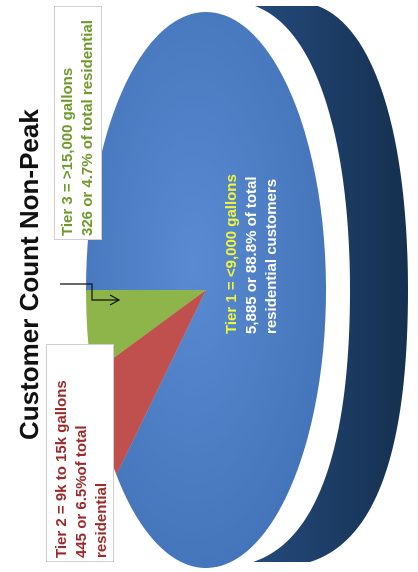 This screenshot has width=418, height=572. I want to click on tier2-label-line2: 445 or 6.5%of total, so click(81, 491).